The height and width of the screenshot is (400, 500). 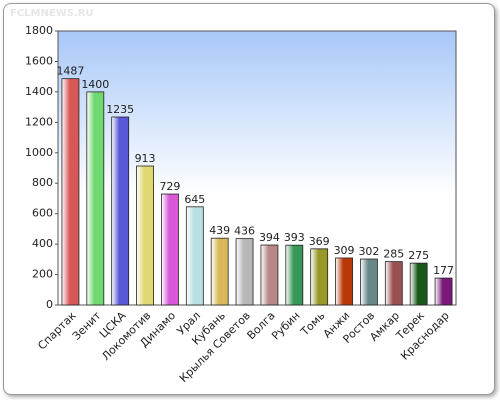 What do you see at coordinates (344, 250) in the screenshot?
I see `value-label: 309` at bounding box center [344, 250].